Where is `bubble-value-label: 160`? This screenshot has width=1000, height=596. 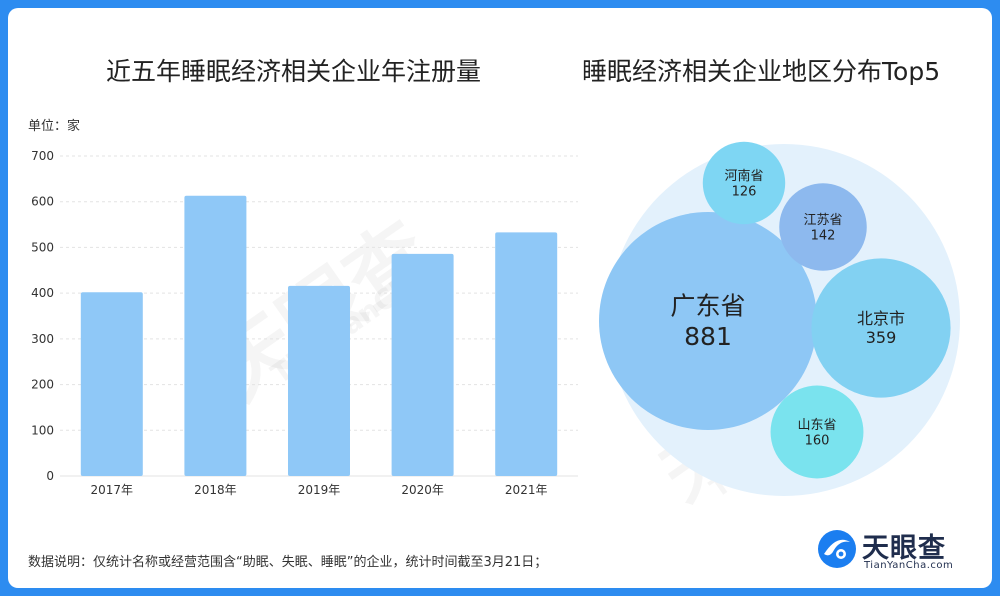
bubble-value-label: 160 is located at coordinates (817, 440).